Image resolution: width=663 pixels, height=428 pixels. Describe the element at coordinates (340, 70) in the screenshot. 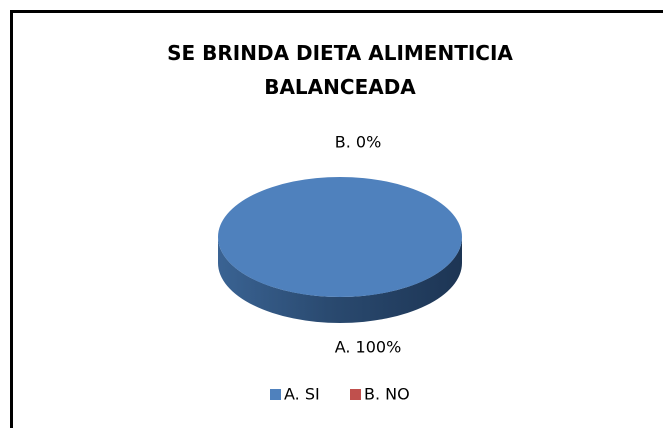

I see `chart-title: SE BRINDA DIETA ALIMENTICIA BALANCEADA` at that location.